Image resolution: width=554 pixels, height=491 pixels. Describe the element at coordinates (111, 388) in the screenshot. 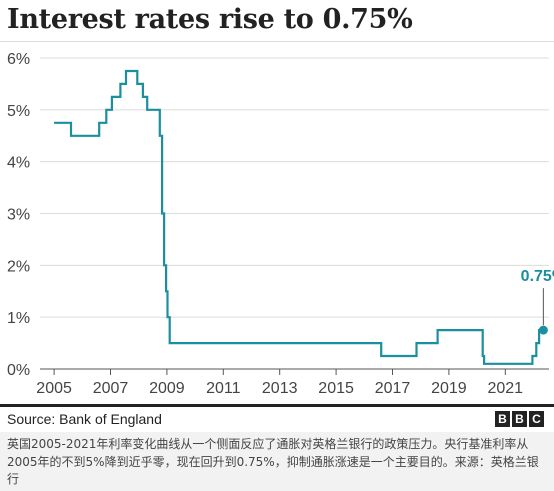

I see `x-tick-label: 2007` at that location.